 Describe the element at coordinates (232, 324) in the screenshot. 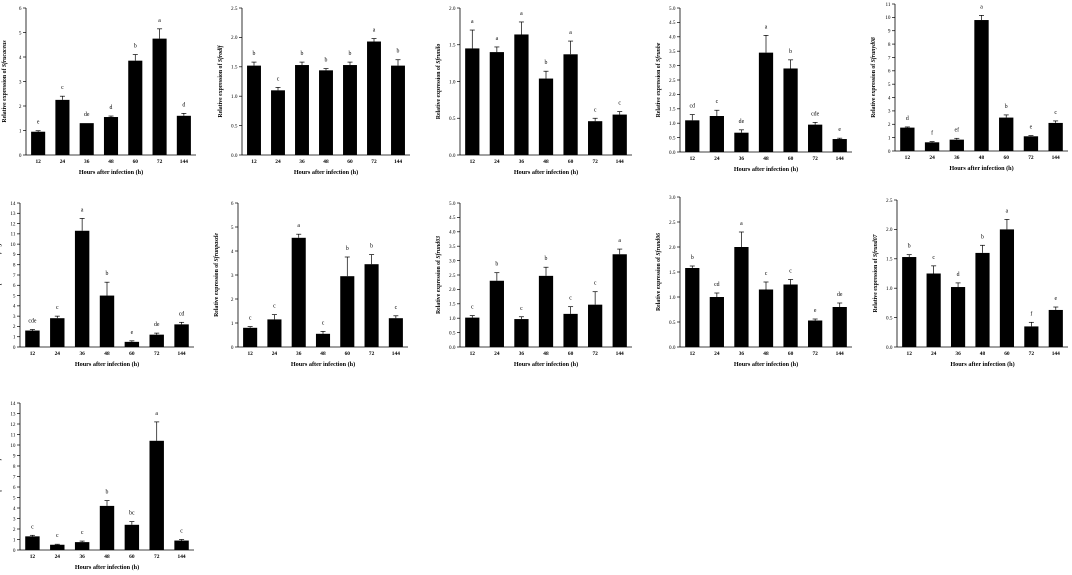

I see `y-tick-label: 1` at that location.